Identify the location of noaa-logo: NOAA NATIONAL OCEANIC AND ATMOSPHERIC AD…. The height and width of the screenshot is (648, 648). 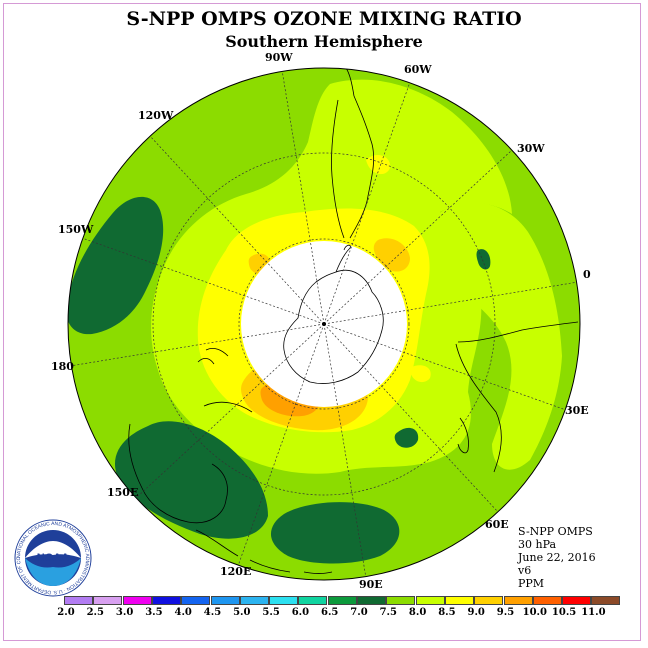
(53, 558).